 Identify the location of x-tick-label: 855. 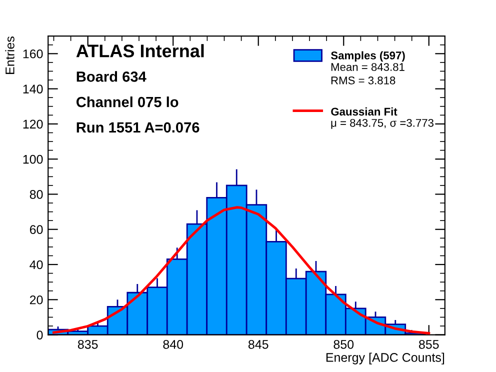
(429, 344).